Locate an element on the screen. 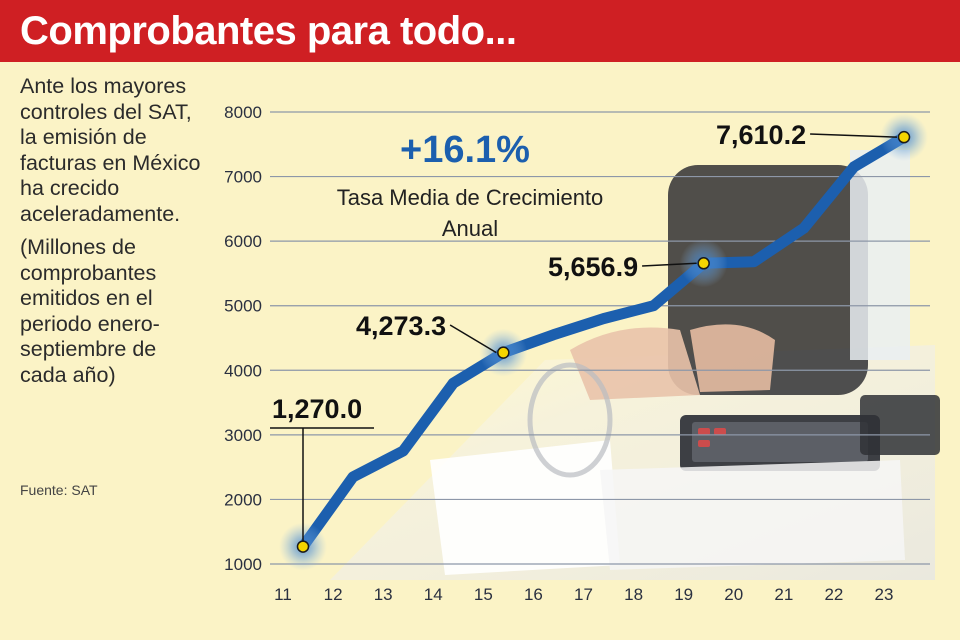  binders-shape is located at coordinates (880, 255).